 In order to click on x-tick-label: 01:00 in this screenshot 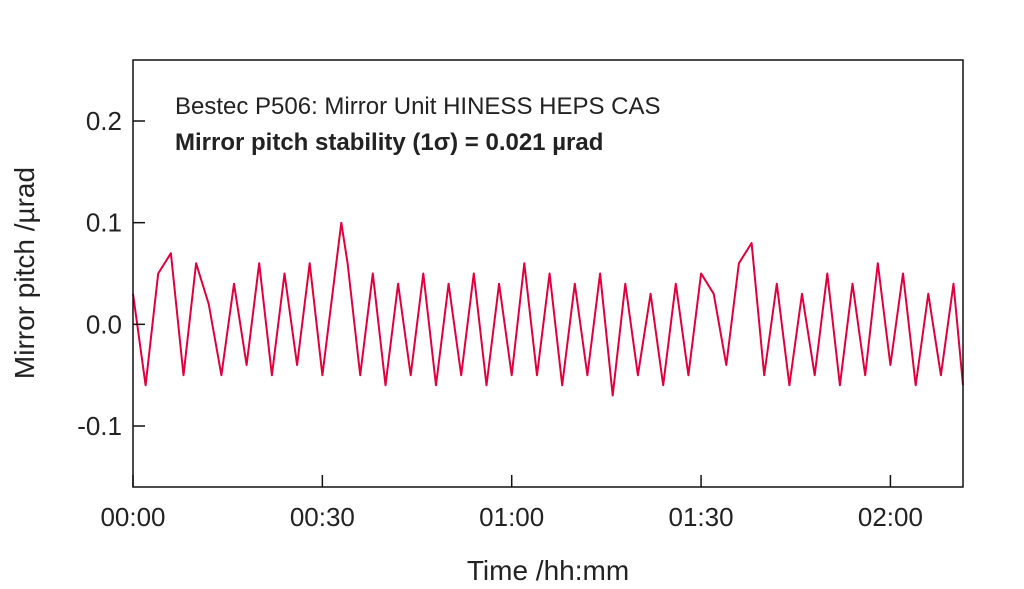, I will do `click(511, 517)`.